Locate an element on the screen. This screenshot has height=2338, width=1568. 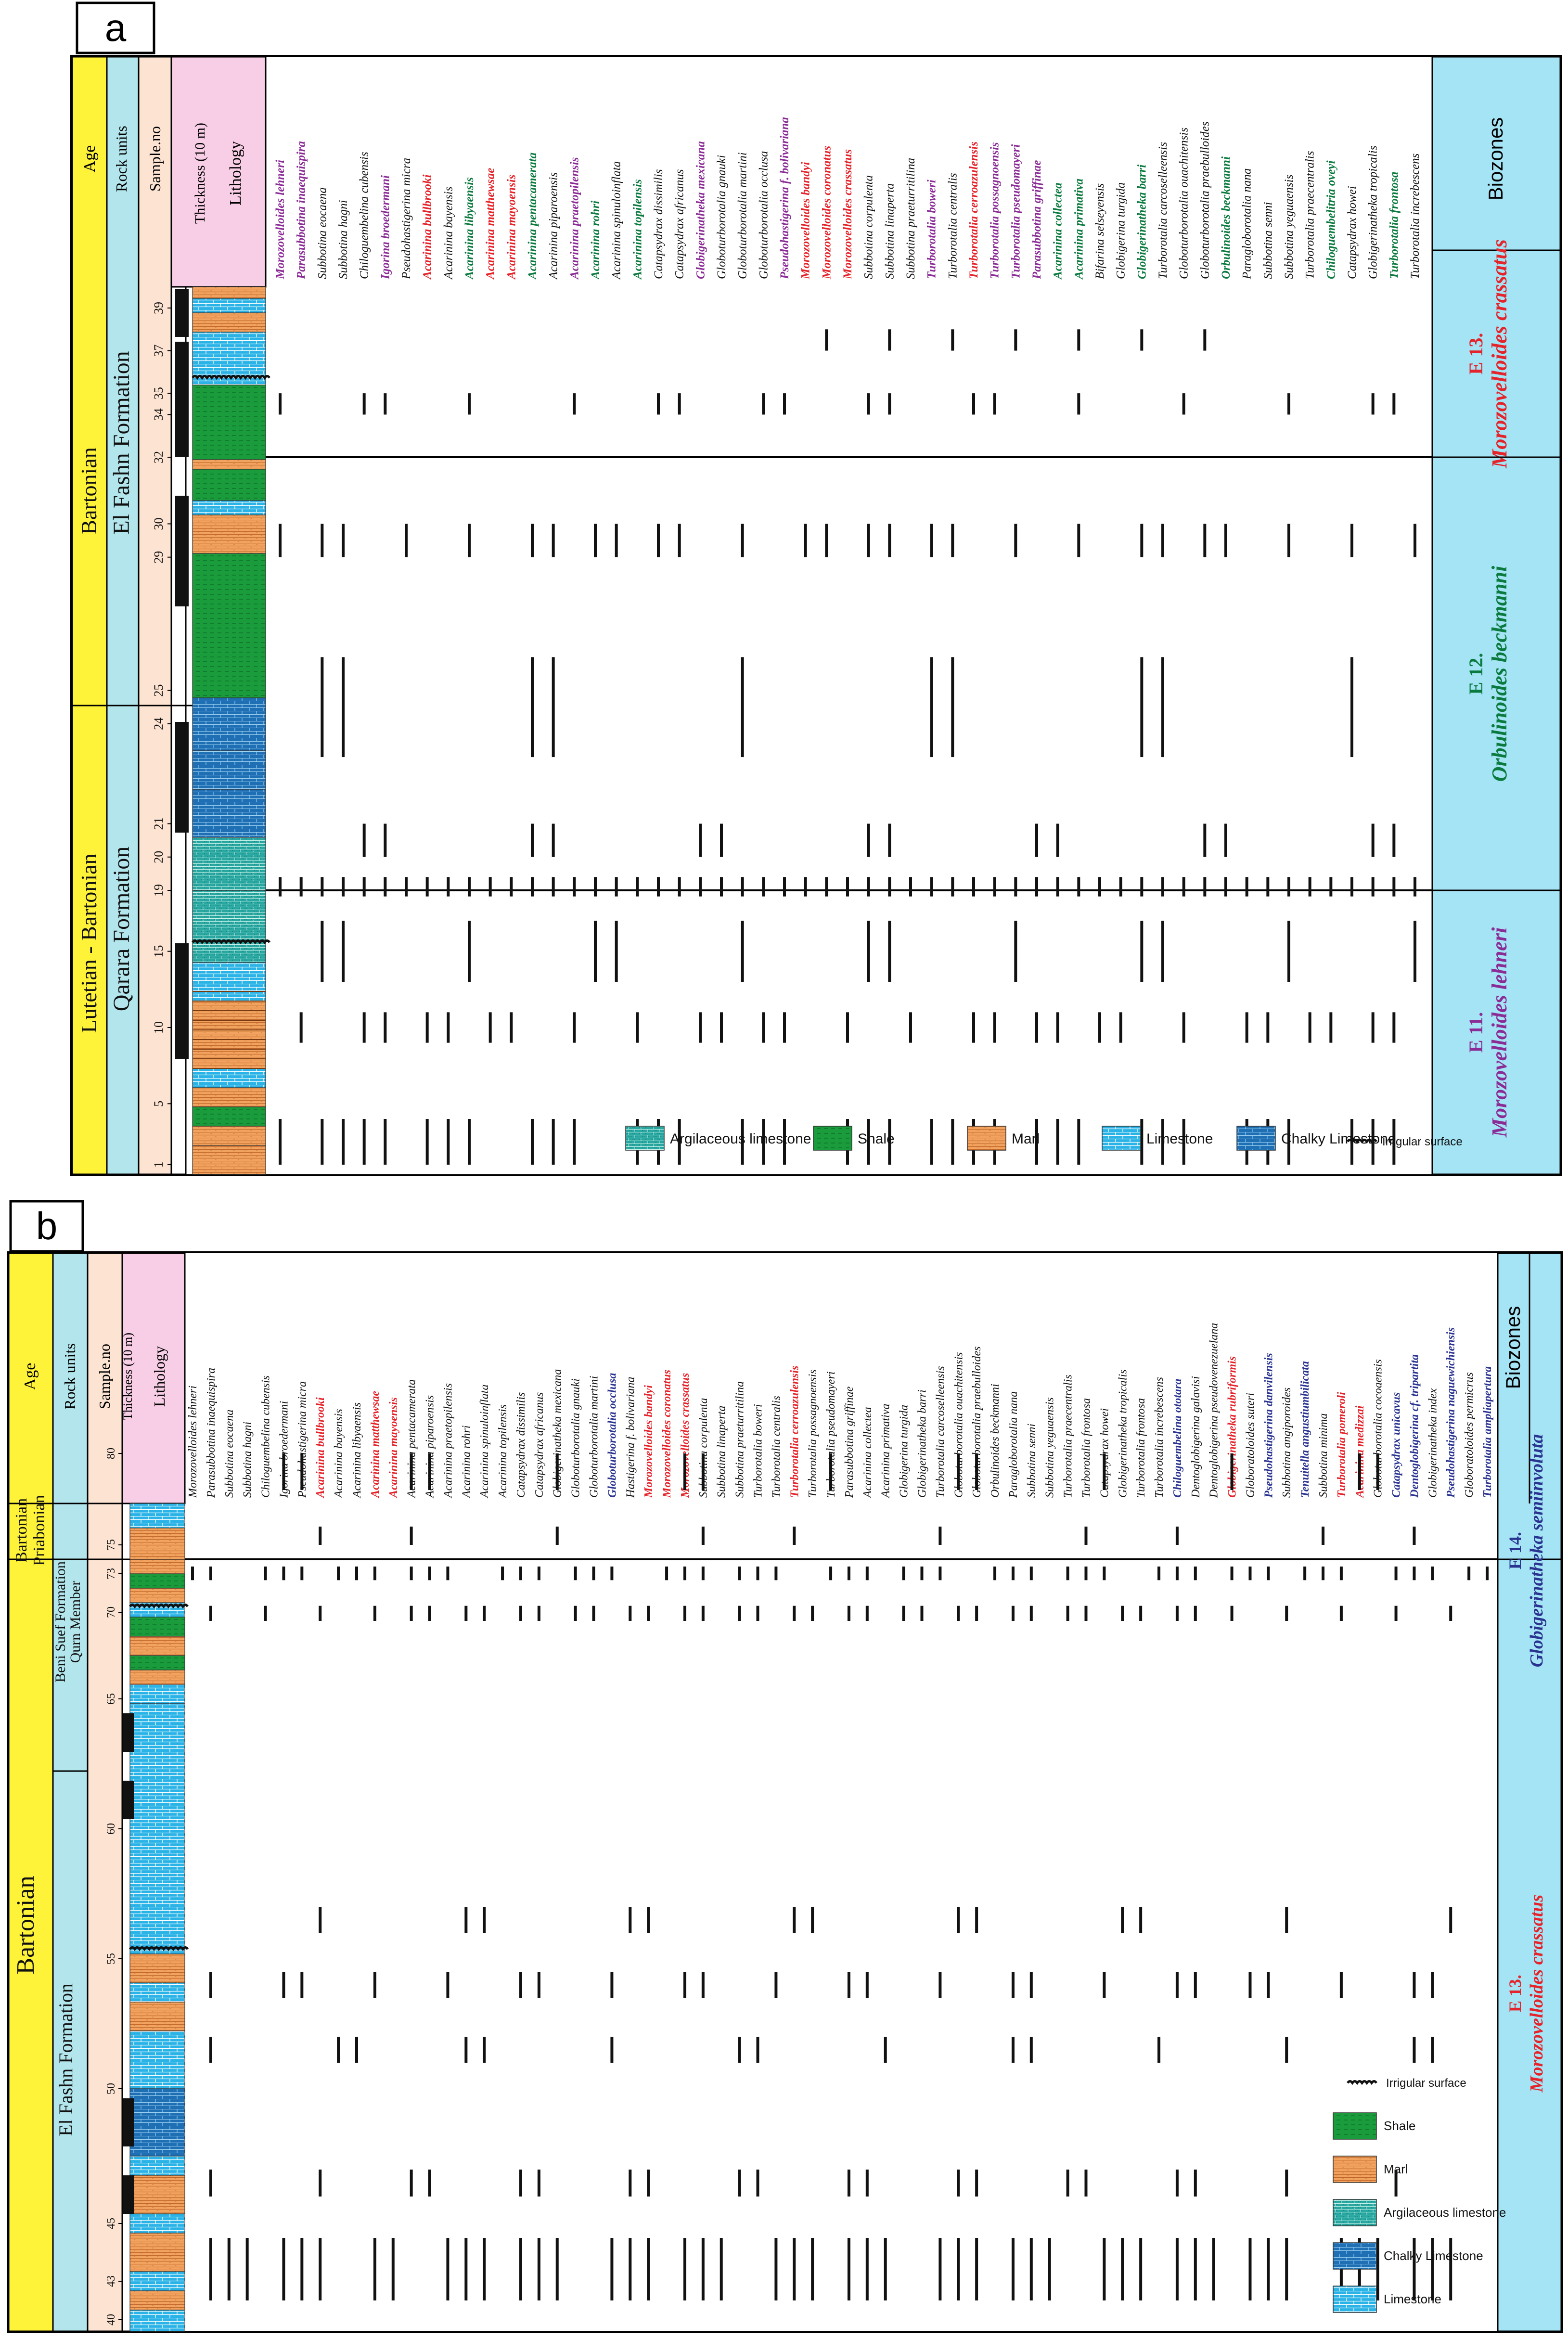
age-priabonian: Priabonian is located at coordinates (39, 1531).